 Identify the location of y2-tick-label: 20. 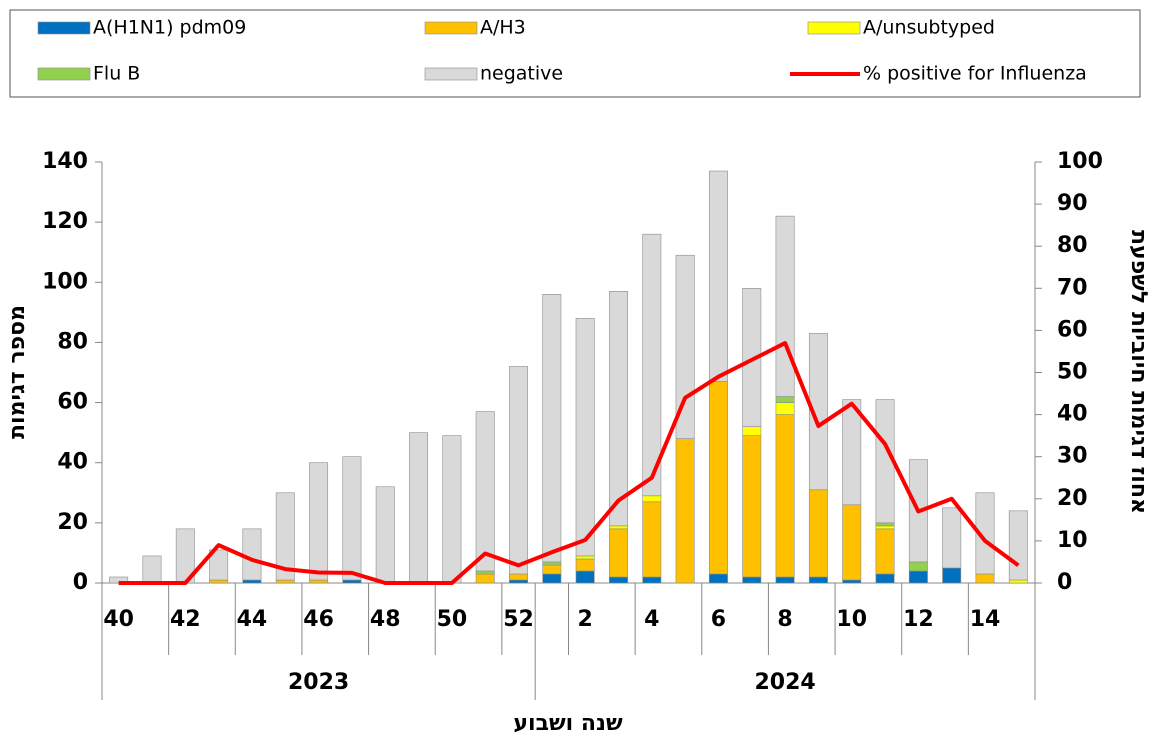
(1072, 498).